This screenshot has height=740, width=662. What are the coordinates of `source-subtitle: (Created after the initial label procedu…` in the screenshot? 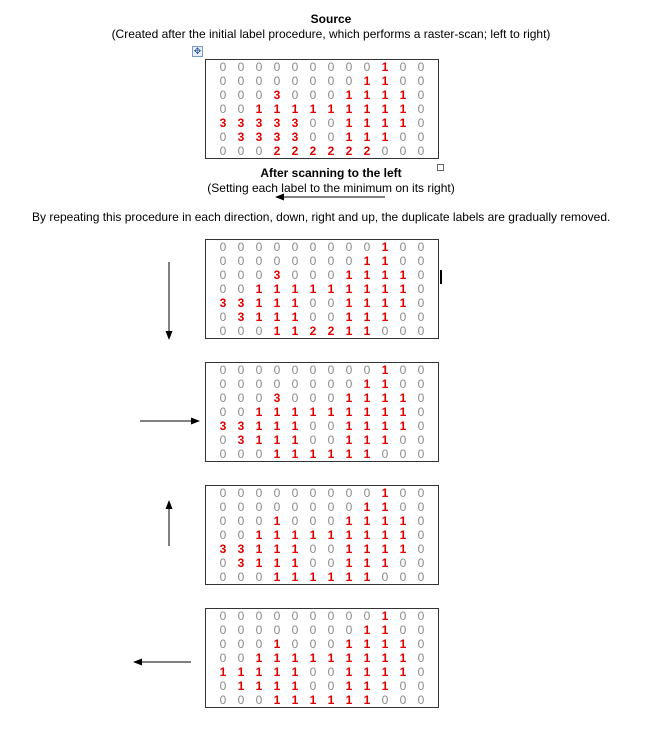 It's located at (331, 34).